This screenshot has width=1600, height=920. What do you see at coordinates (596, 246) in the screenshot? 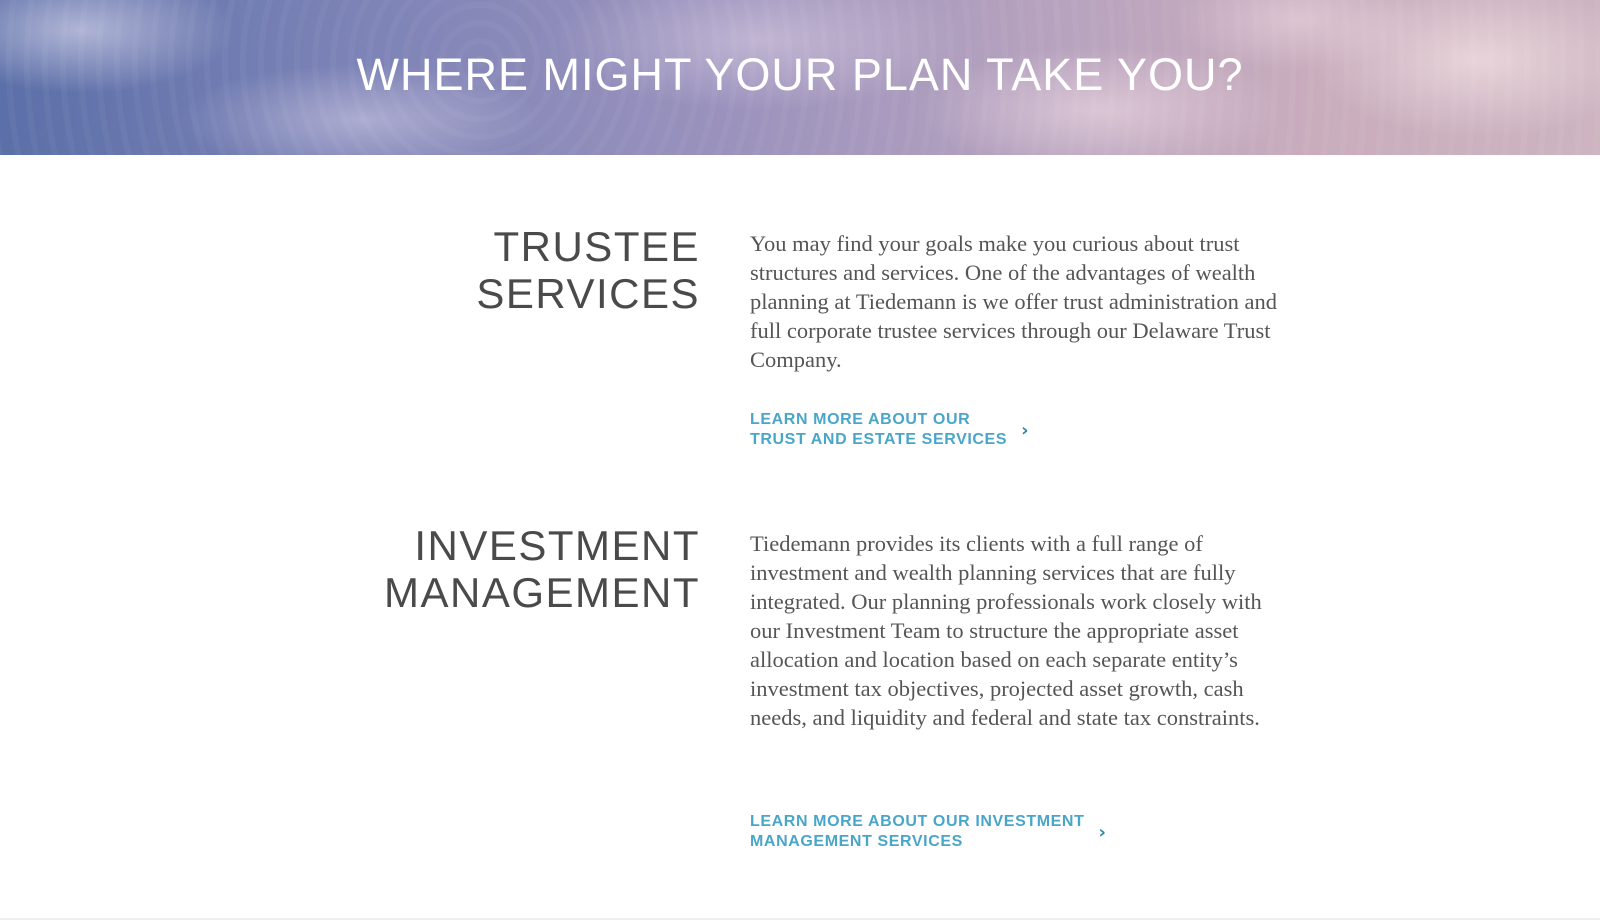
I see `section-heading-line: TRUSTEE` at bounding box center [596, 246].